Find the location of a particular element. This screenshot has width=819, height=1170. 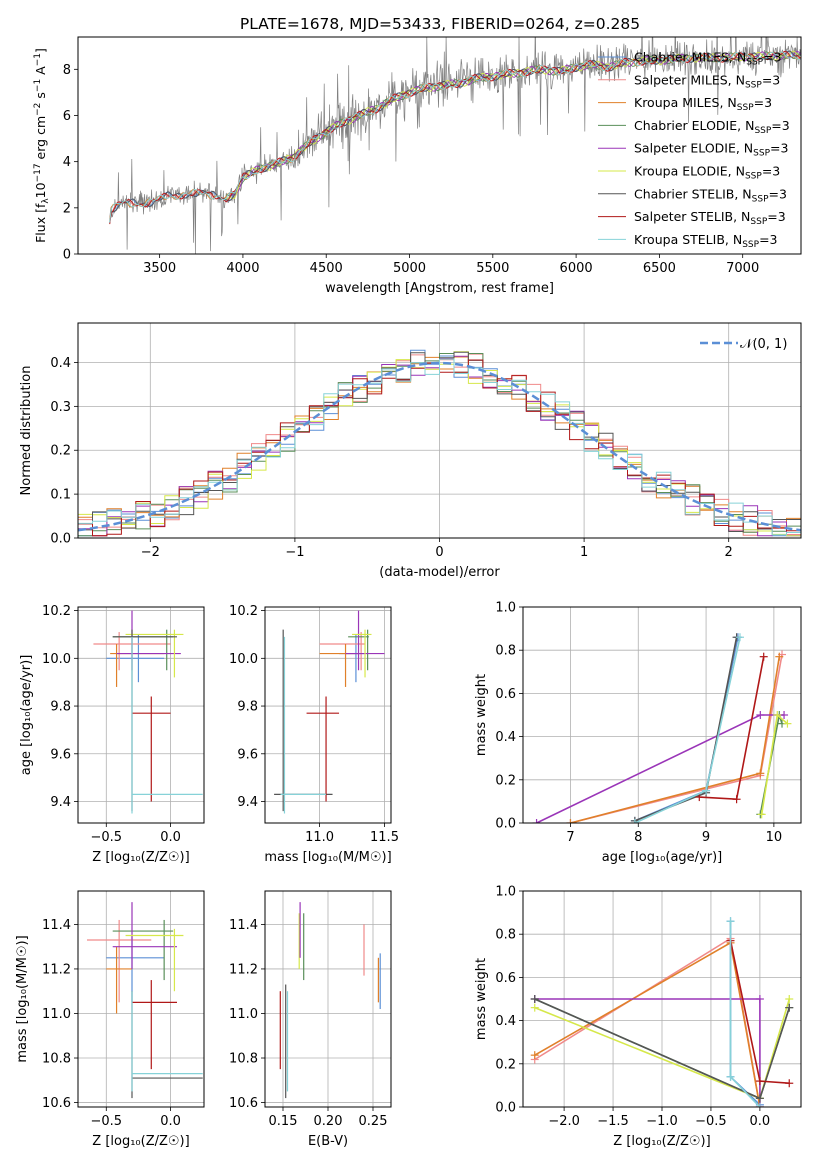

x-tick-label: −1.0 is located at coordinates (662, 1121).